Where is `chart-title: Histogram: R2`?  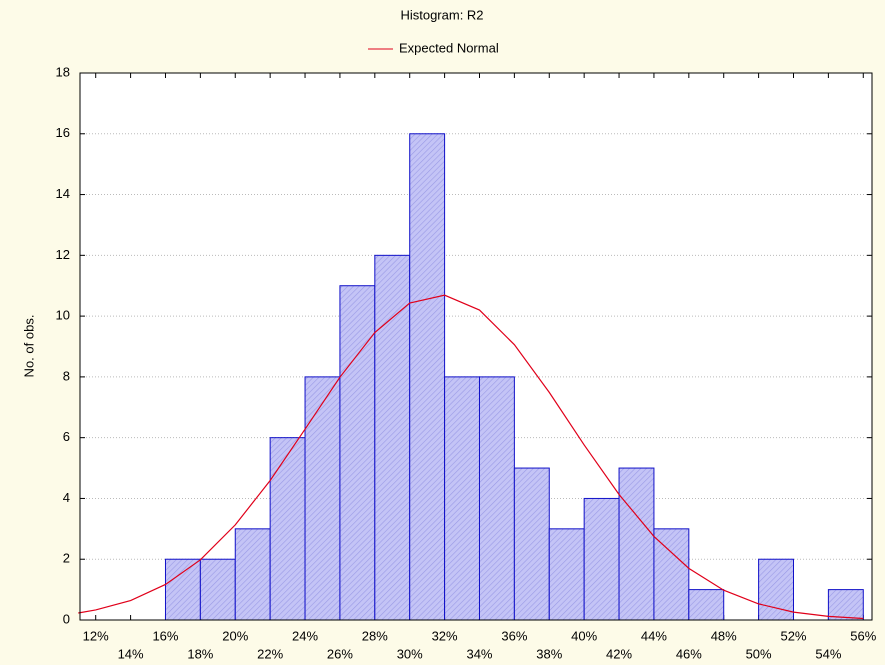 chart-title: Histogram: R2 is located at coordinates (441, 14).